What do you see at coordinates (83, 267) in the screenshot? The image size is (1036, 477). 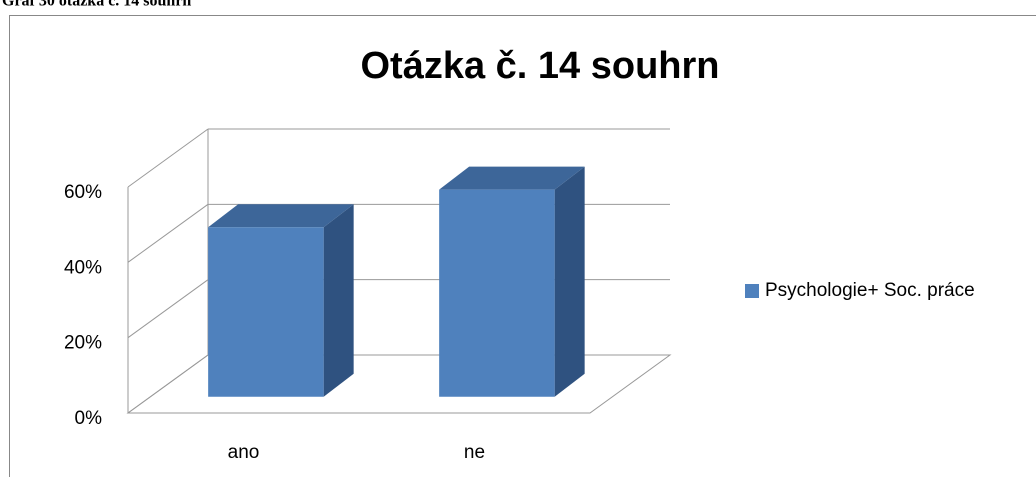 I see `y-tick-label: 40%` at bounding box center [83, 267].